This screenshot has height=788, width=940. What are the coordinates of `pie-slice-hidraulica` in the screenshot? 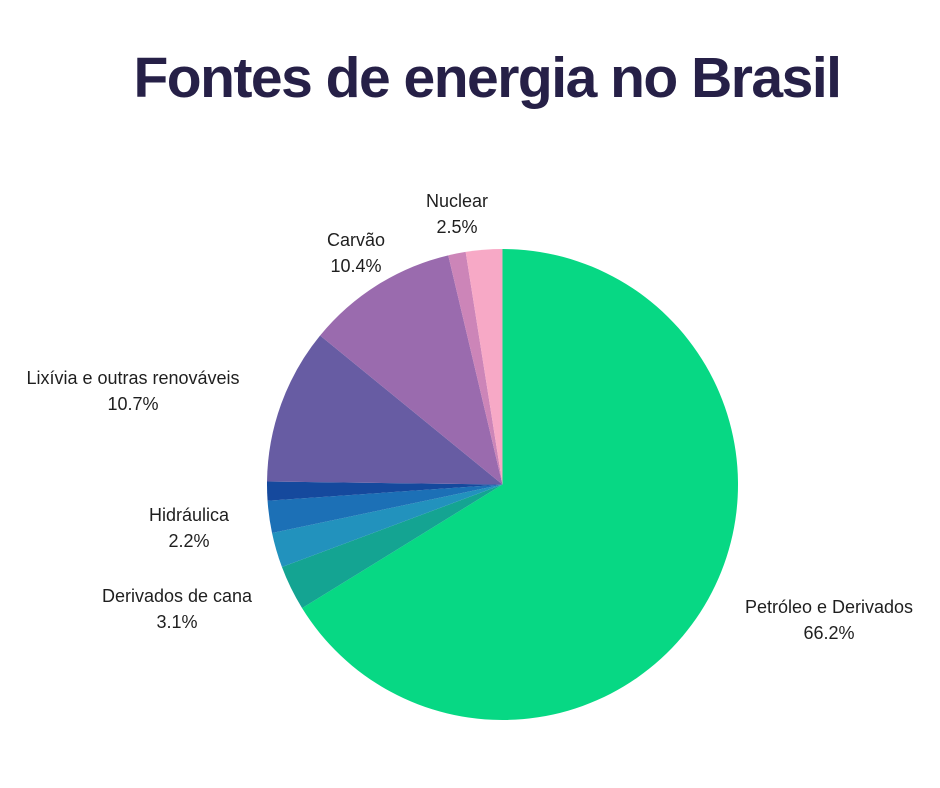 It's located at (385, 508).